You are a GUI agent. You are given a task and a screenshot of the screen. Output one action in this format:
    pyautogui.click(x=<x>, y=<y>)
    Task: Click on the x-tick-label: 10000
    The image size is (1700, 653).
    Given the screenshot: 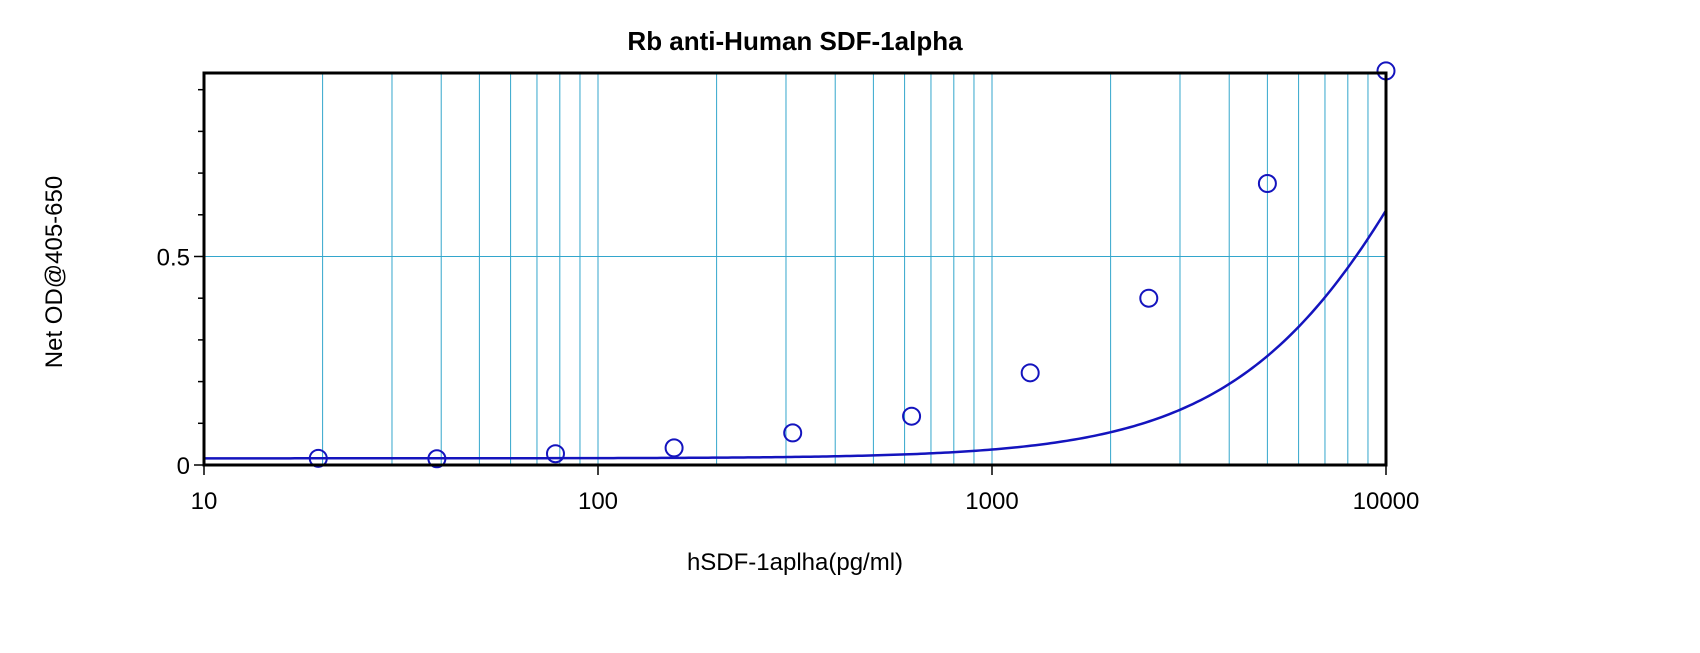 What is the action you would take?
    pyautogui.click(x=1386, y=501)
    